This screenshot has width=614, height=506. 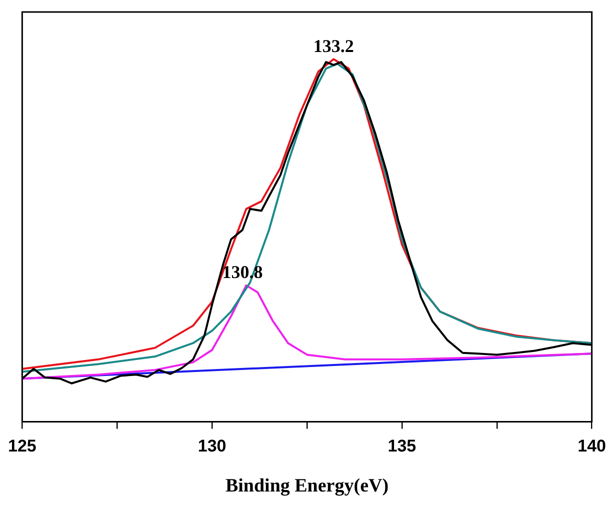 What do you see at coordinates (333, 46) in the screenshot?
I see `annotation: 133.2` at bounding box center [333, 46].